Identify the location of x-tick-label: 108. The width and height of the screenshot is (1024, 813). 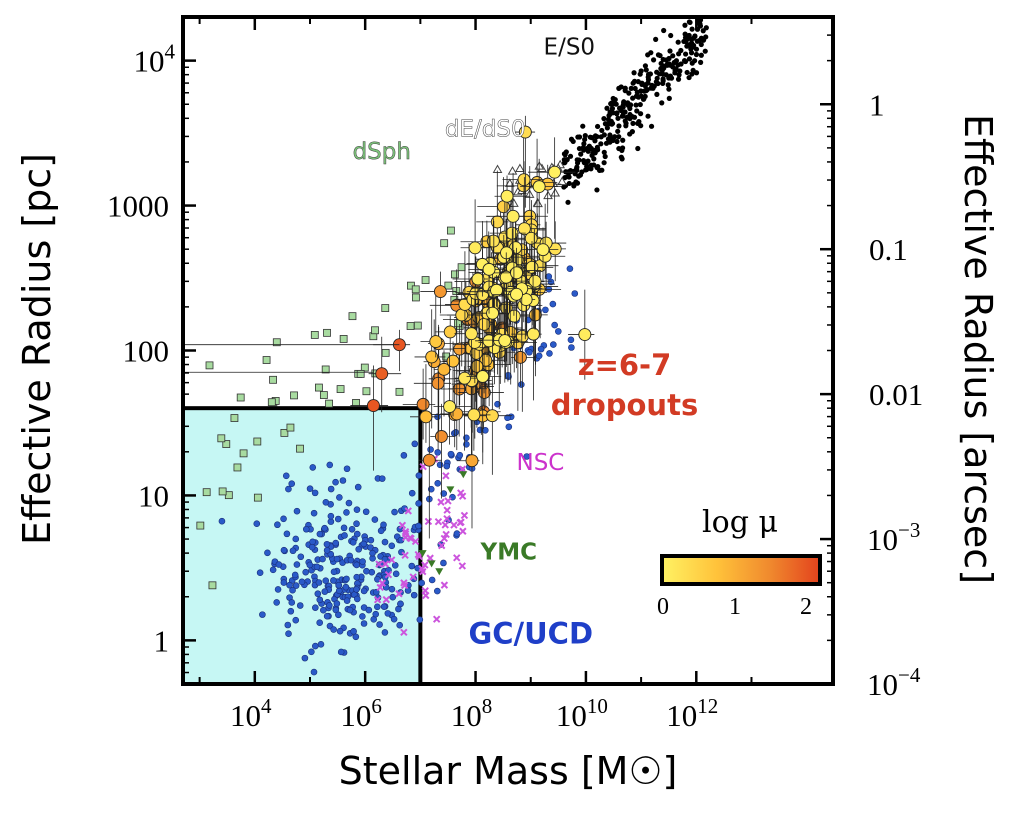
(472, 713).